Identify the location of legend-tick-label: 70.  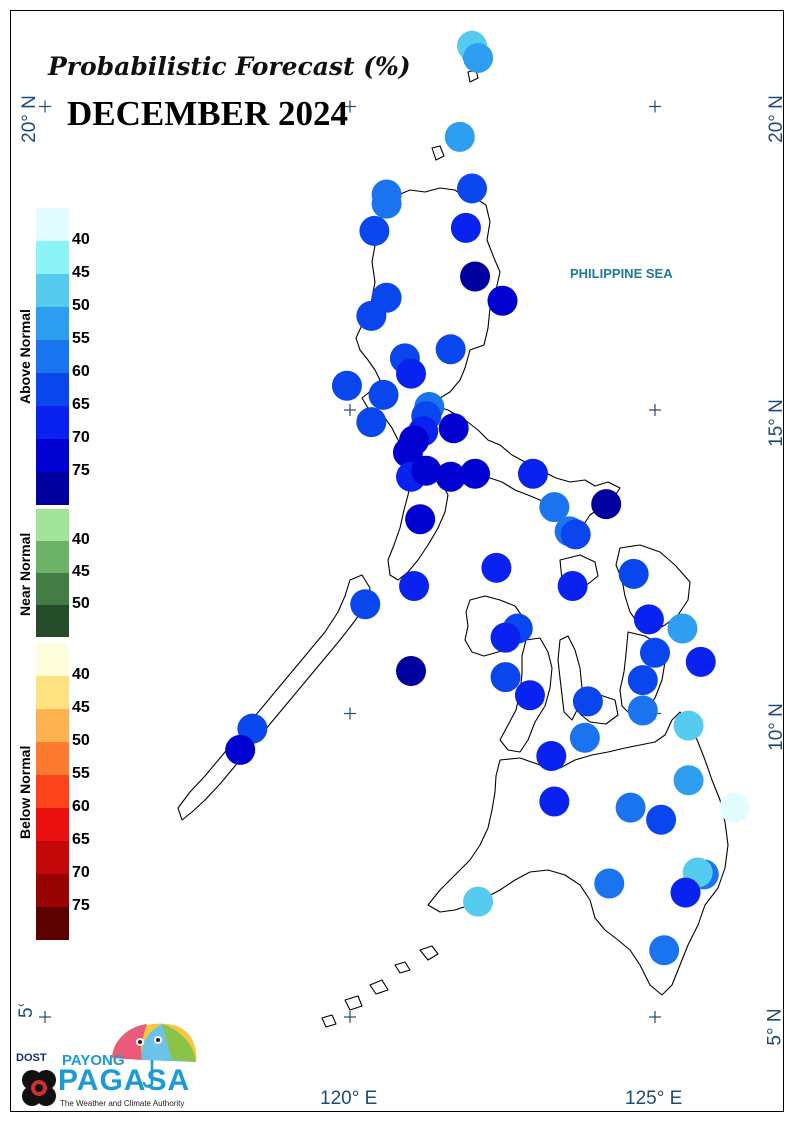
(81, 437).